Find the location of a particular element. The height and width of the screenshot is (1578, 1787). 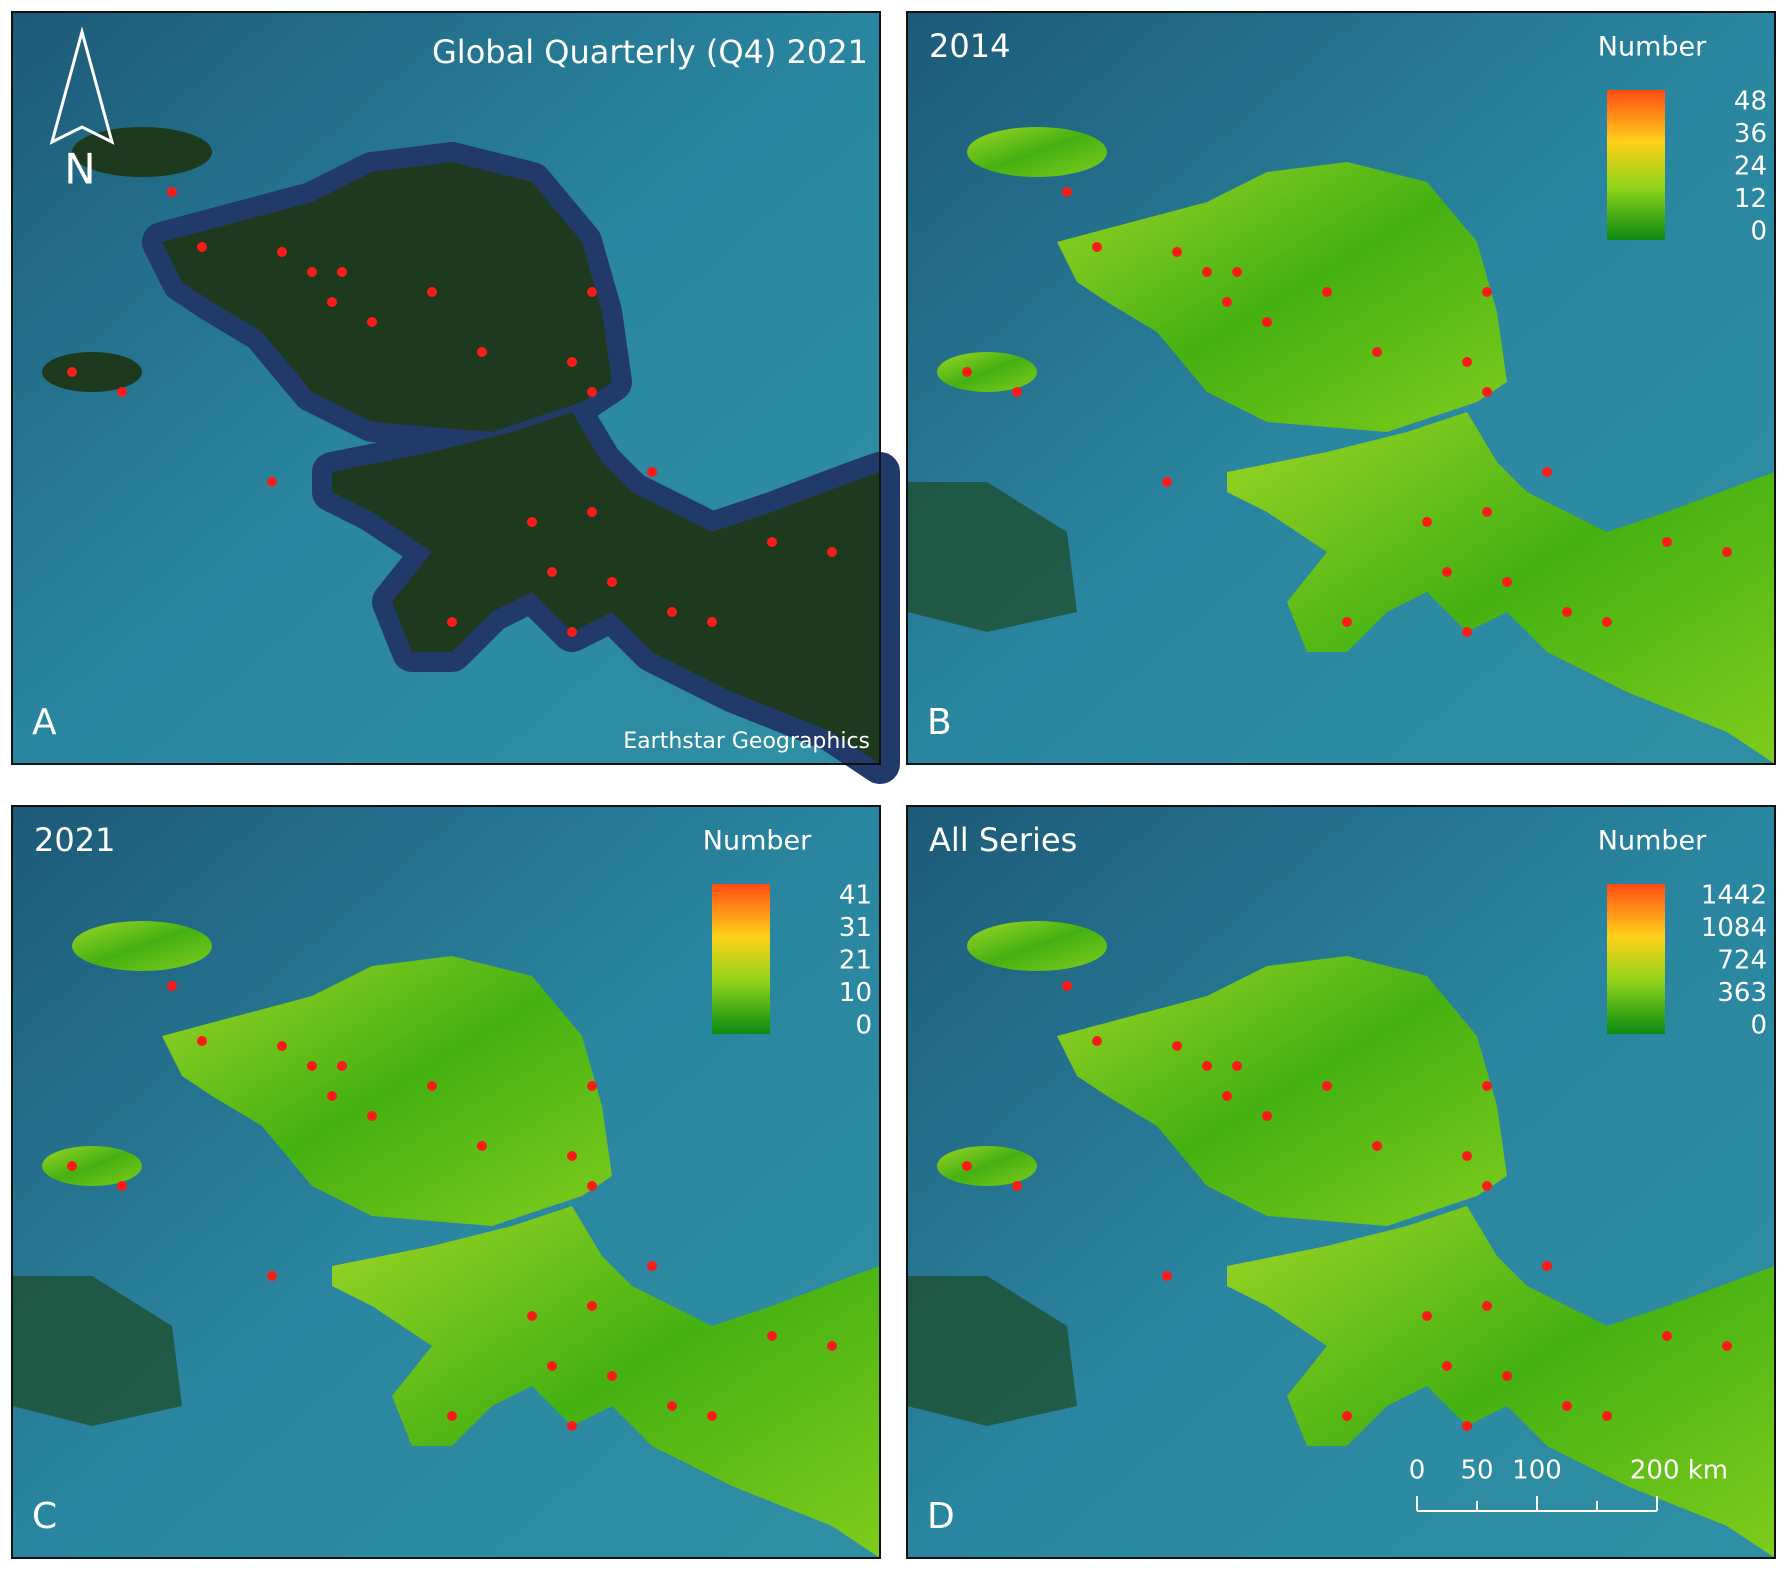

map-credit: Earthstar Geographics is located at coordinates (746, 741).